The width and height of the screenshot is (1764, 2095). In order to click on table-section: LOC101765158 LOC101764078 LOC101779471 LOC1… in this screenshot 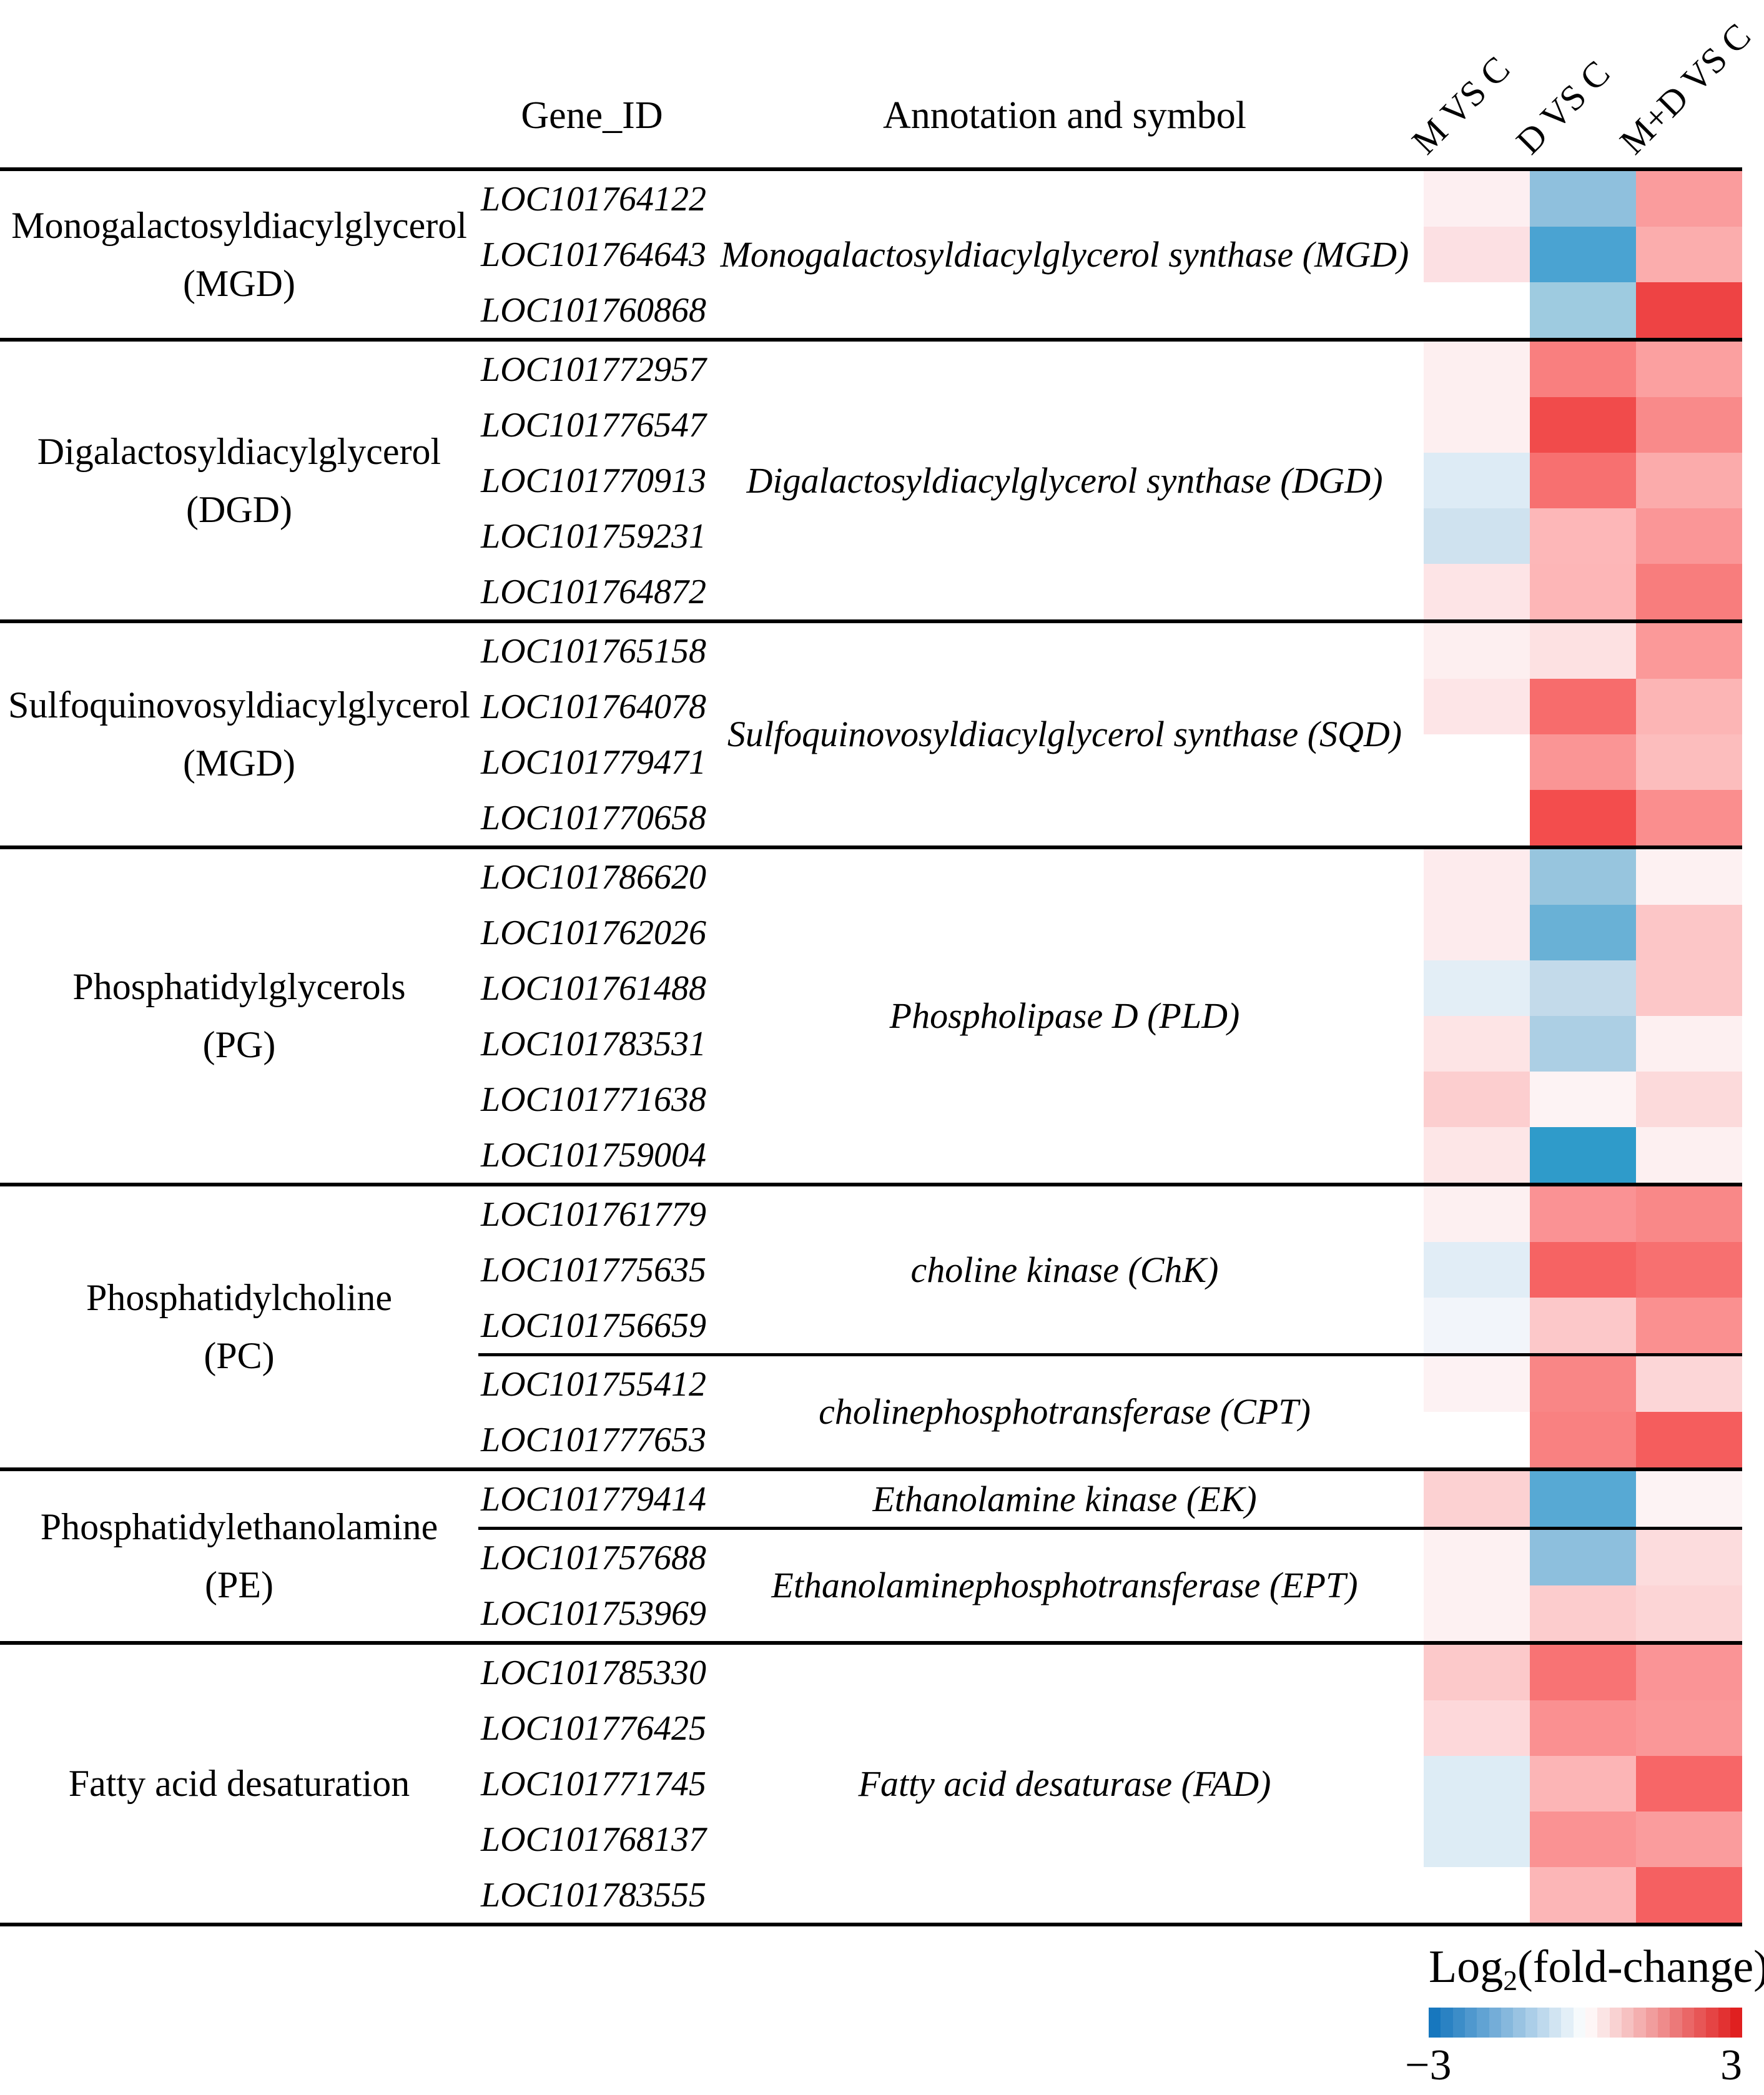, I will do `click(1110, 734)`.